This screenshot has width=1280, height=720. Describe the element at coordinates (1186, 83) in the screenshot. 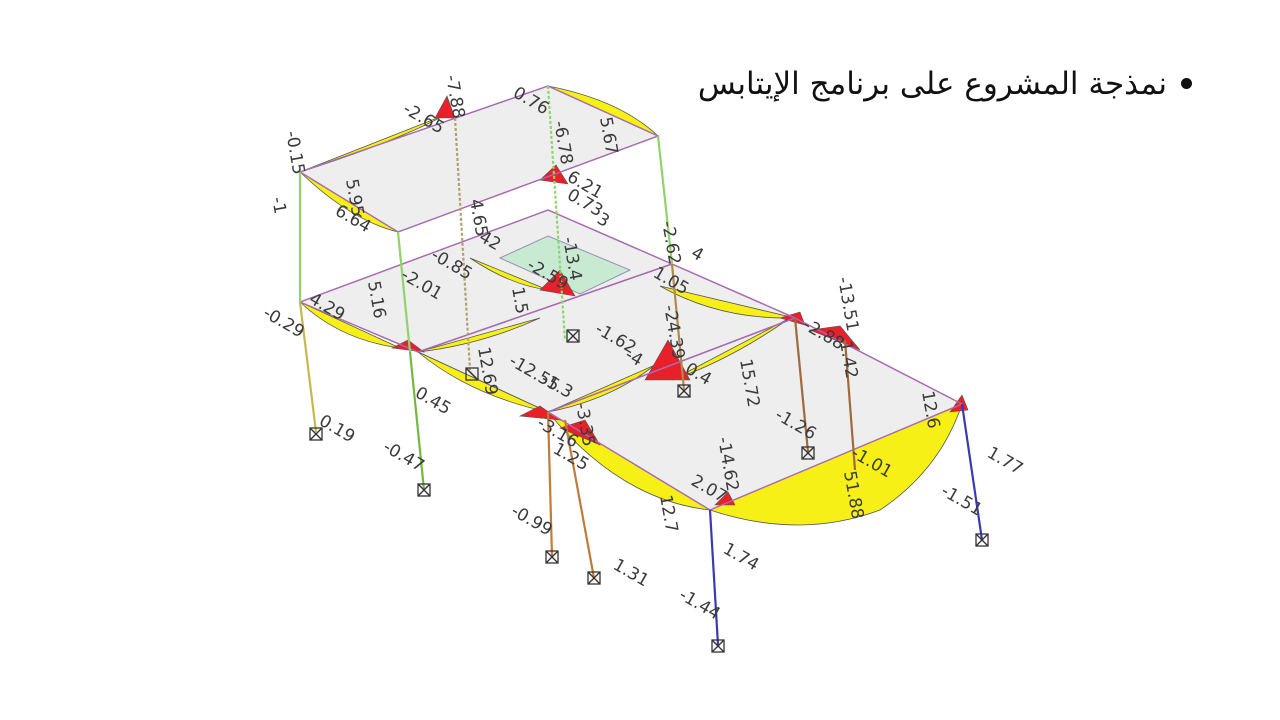

I see `bullet-dot-icon` at that location.